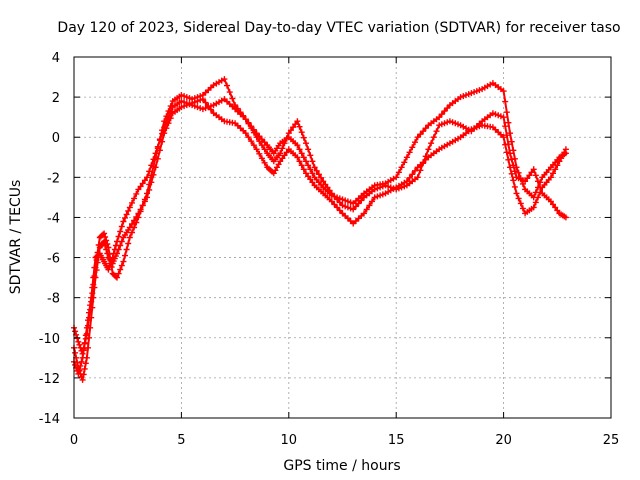  What do you see at coordinates (611, 440) in the screenshot?
I see `x-tick-label: 25` at bounding box center [611, 440].